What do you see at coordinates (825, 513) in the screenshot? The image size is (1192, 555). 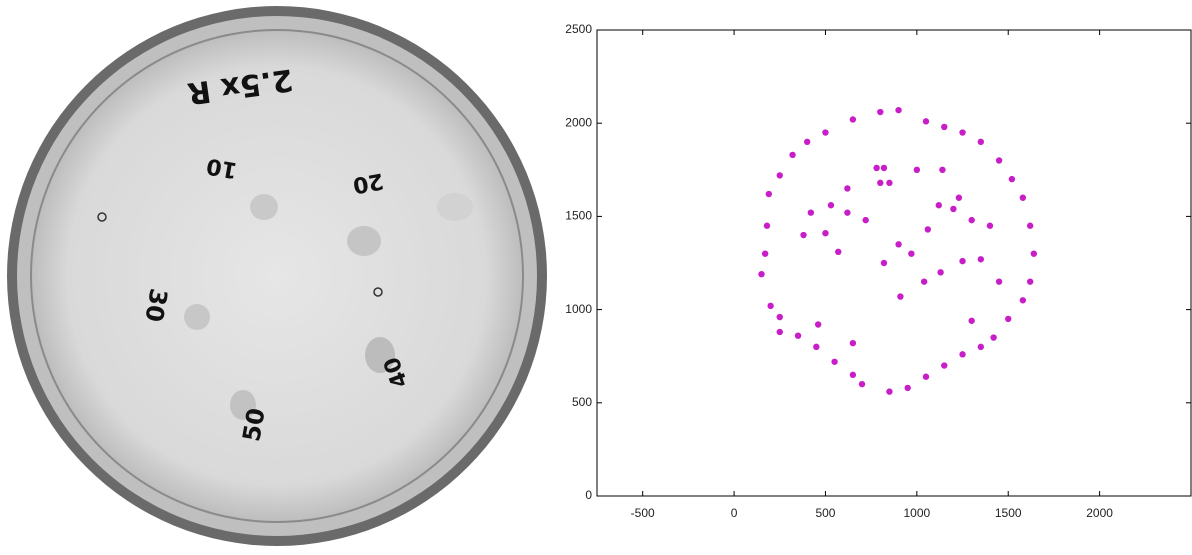 I see `x-tick-label: 500` at bounding box center [825, 513].